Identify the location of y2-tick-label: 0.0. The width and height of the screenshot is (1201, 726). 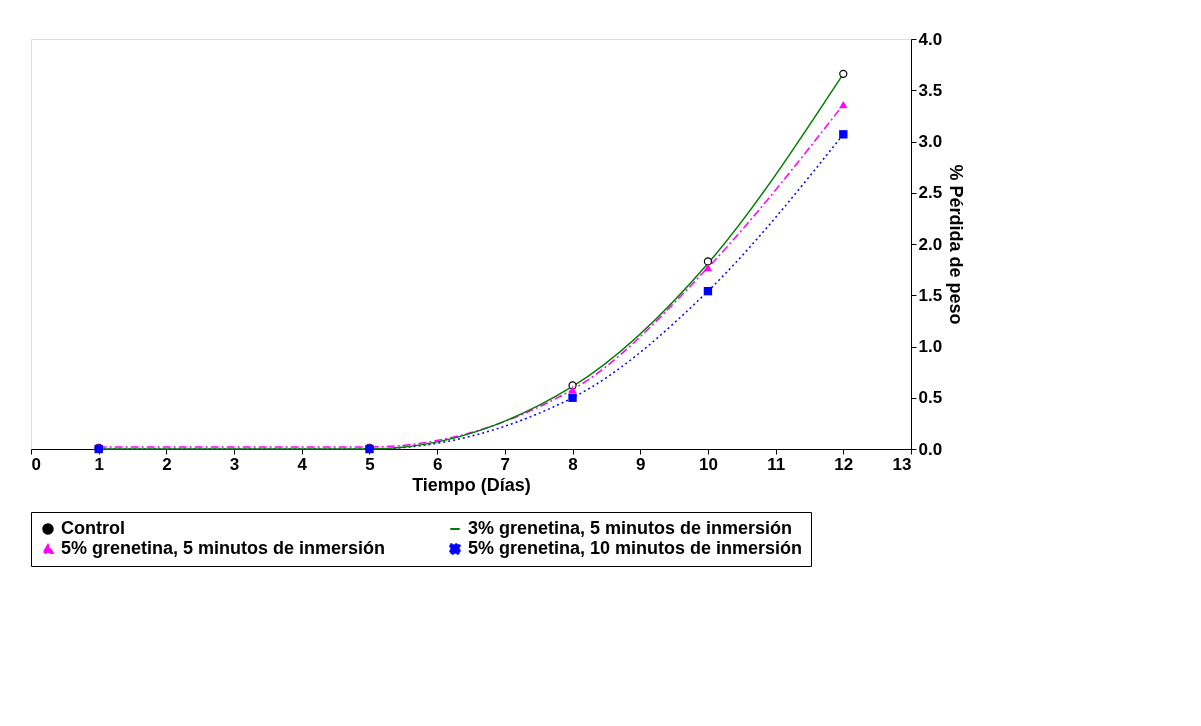
(930, 449).